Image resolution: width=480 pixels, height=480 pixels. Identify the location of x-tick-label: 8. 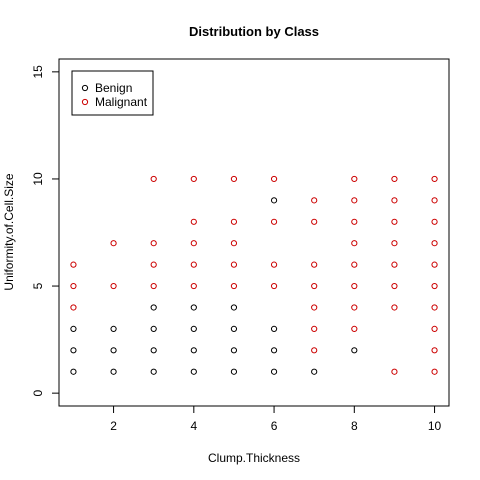
(354, 426).